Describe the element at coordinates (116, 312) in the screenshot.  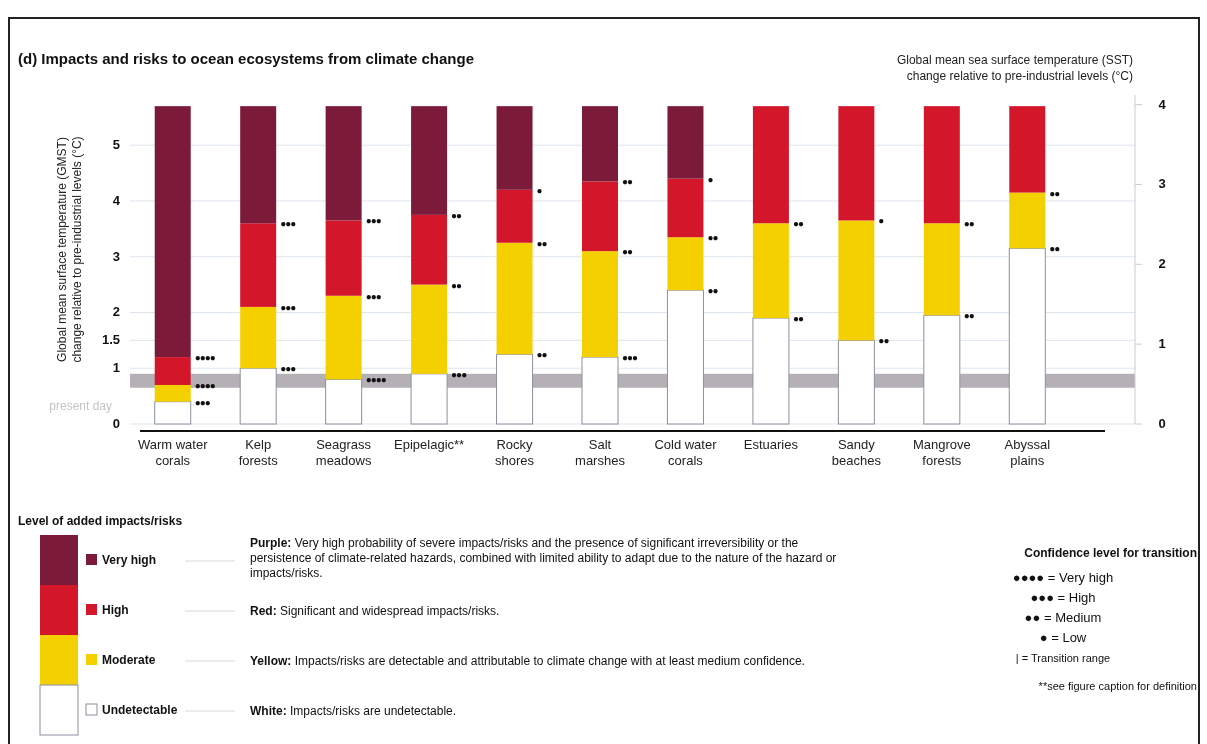
I see `y-tick-label: 2` at that location.